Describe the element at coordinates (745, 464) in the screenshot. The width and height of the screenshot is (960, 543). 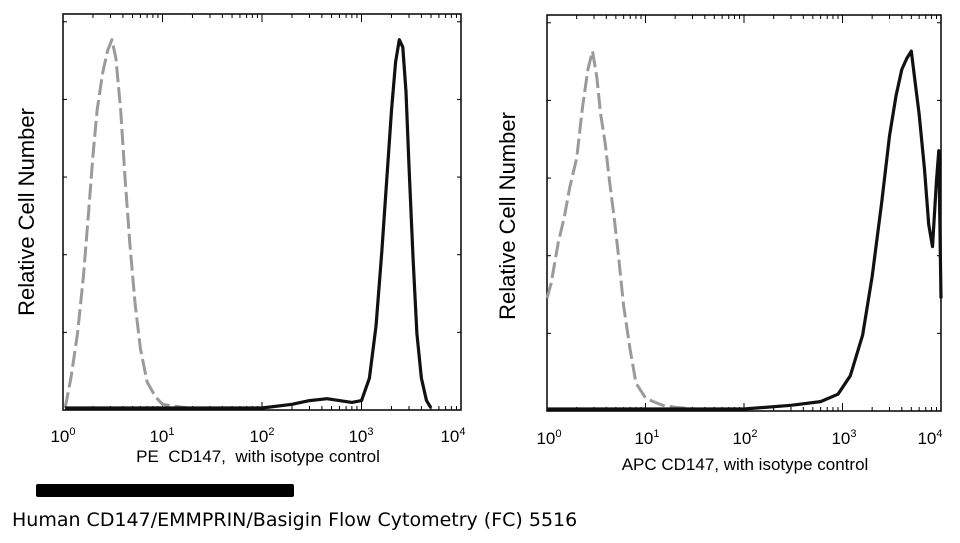
I see `x-axis-label: APC CD147, with isotype control` at that location.